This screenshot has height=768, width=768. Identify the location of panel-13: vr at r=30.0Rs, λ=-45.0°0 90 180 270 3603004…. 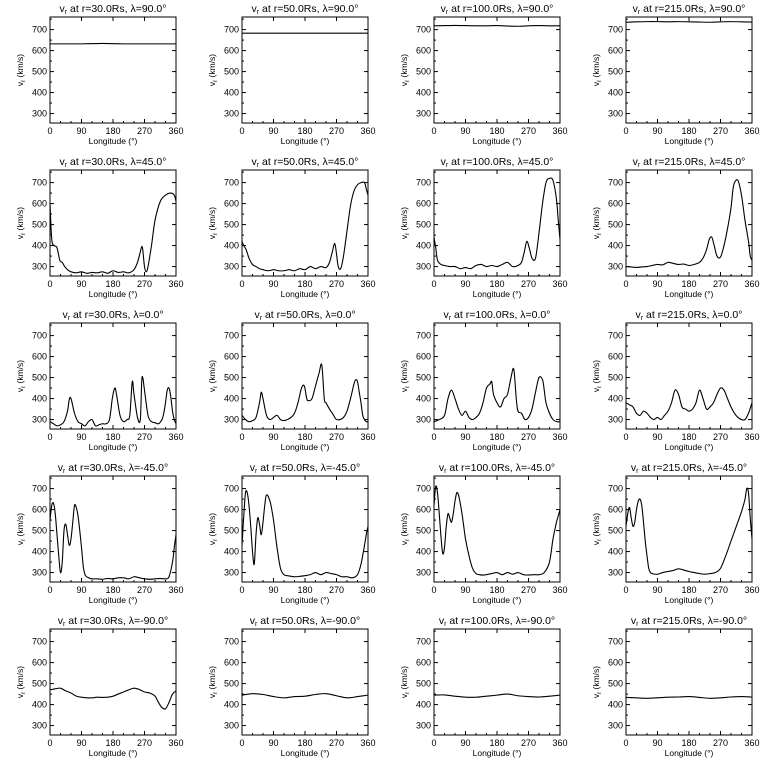
(99, 533).